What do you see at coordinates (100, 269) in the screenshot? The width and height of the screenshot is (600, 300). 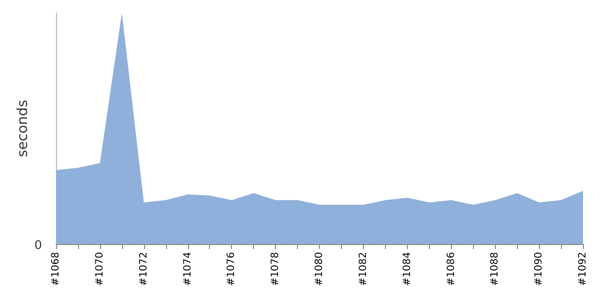 I see `x-tick-label: #1070` at bounding box center [100, 269].